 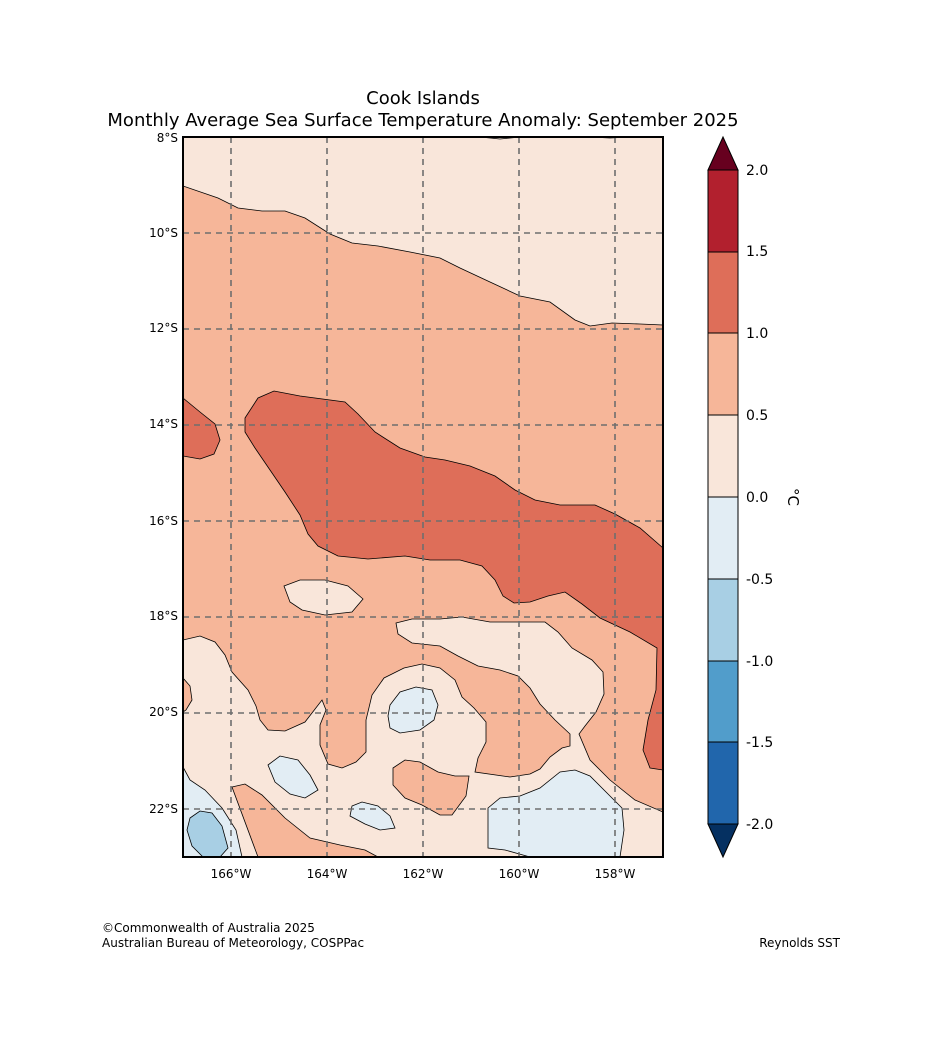 What do you see at coordinates (759, 580) in the screenshot?
I see `colorbar-tick-label: -0.5` at bounding box center [759, 580].